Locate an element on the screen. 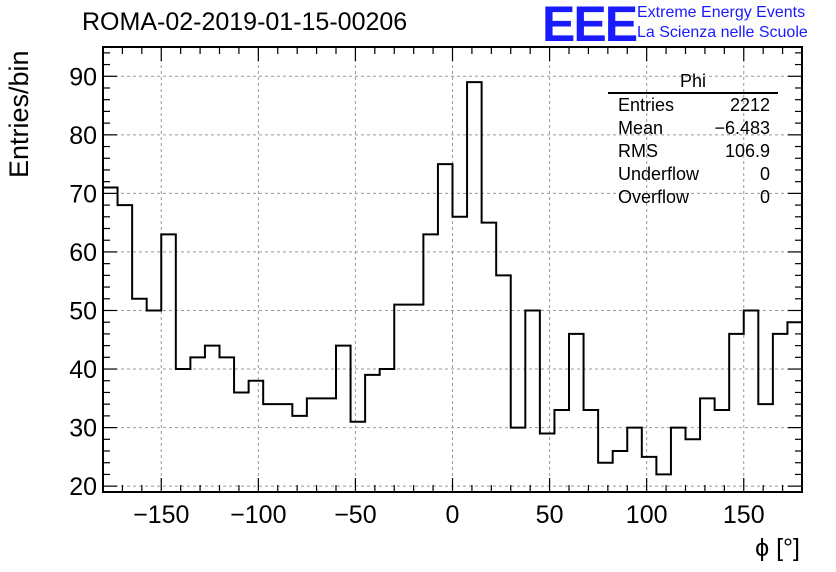  stats-key: RMS is located at coordinates (638, 151).